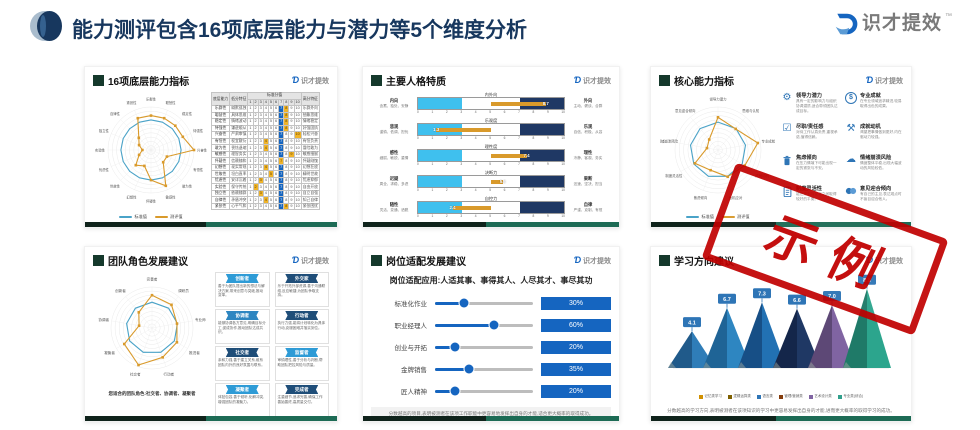 This screenshot has height=430, width=980. I want to click on core-ability-text: 专业成就 在专业领域追求精进,较易取得出色的成果。, so click(881, 107).